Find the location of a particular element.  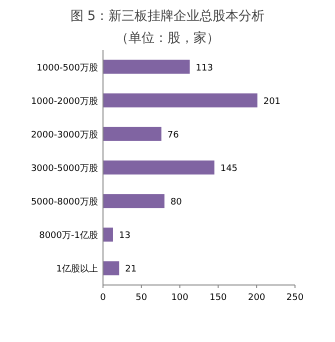

x-tick-label: 100 is located at coordinates (180, 298).